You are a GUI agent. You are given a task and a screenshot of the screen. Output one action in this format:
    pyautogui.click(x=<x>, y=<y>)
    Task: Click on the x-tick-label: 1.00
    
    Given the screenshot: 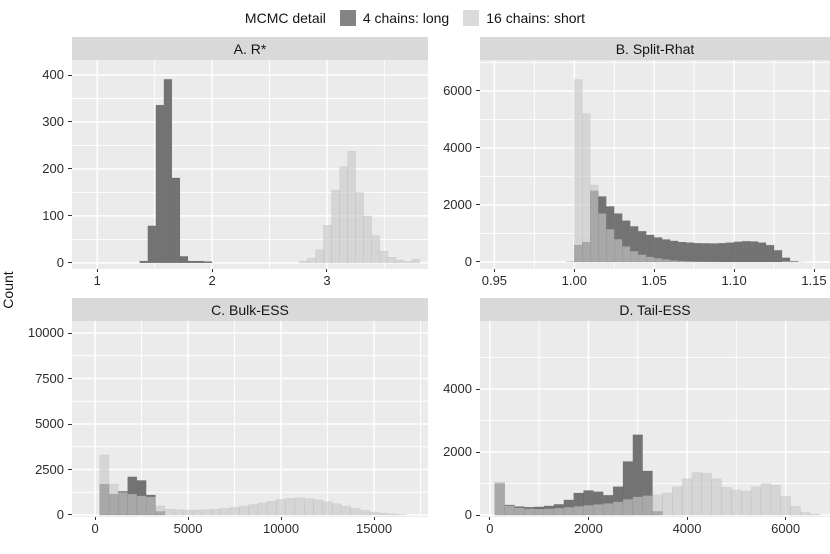 What is the action you would take?
    pyautogui.click(x=574, y=280)
    